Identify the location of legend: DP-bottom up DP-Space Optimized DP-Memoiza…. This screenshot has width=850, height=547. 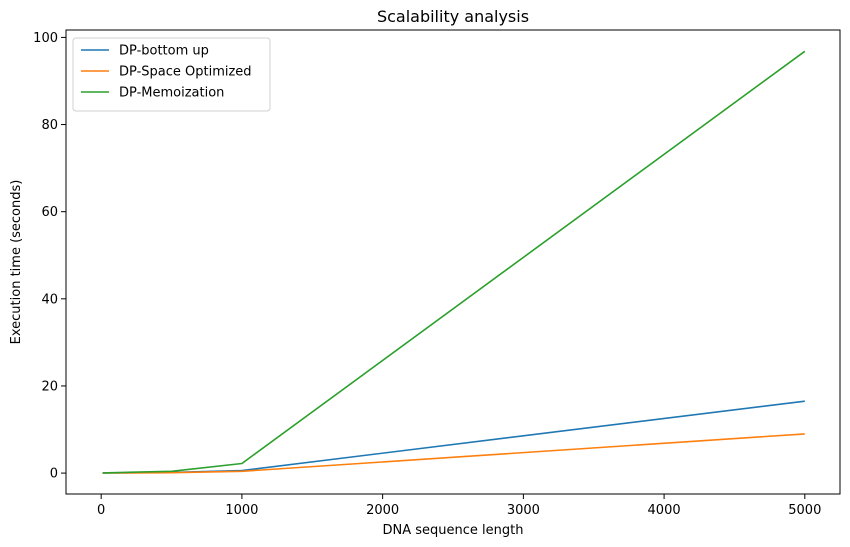
(171, 74).